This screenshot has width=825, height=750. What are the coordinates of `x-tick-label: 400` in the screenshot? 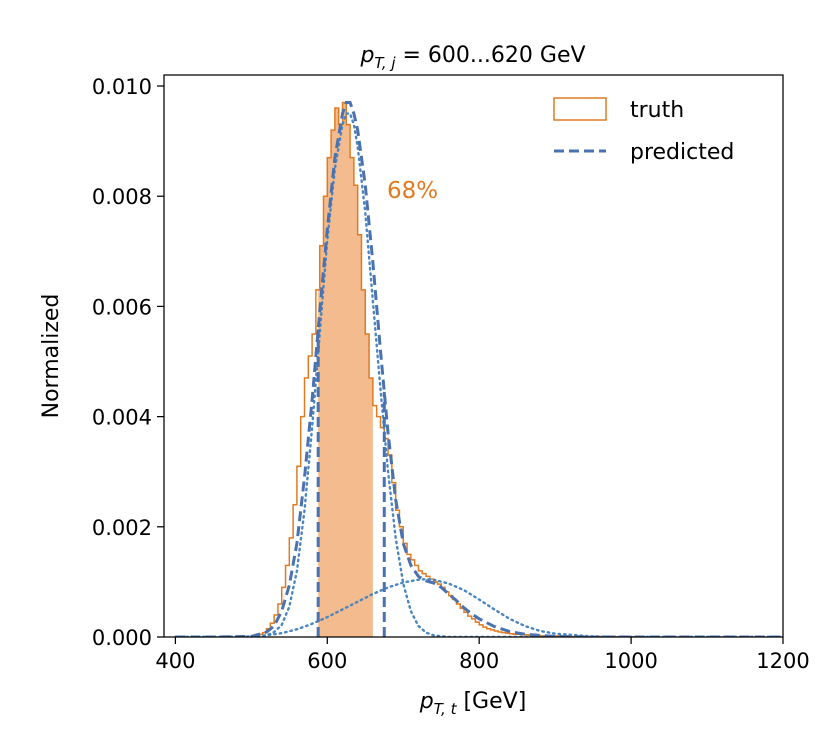 It's located at (175, 661).